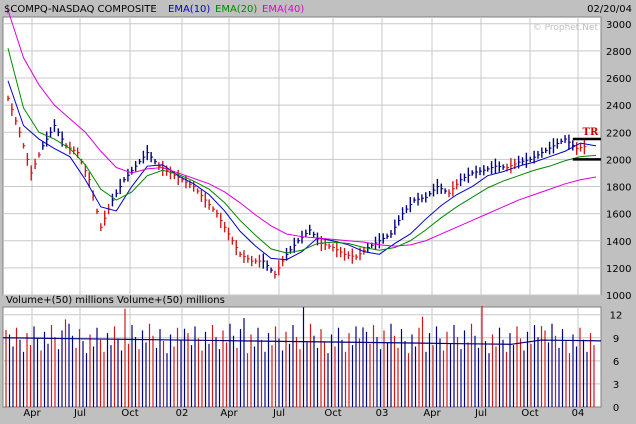  I want to click on legend-ema20: EMA(20), so click(236, 9).